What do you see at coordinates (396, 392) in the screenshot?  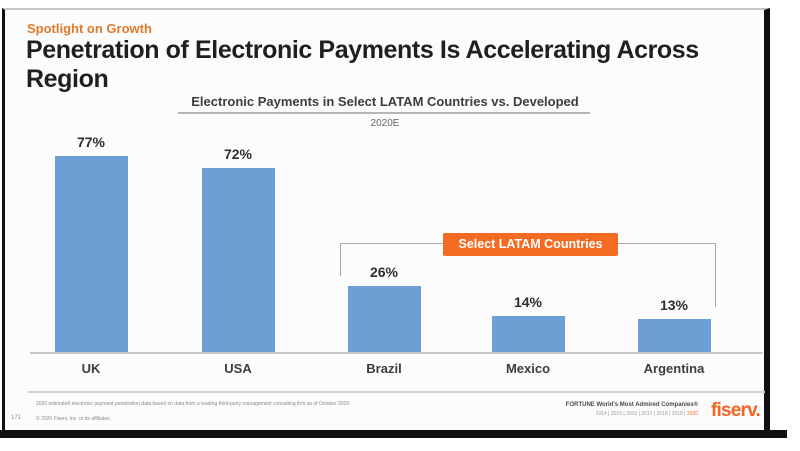 I see `footer-divider` at bounding box center [396, 392].